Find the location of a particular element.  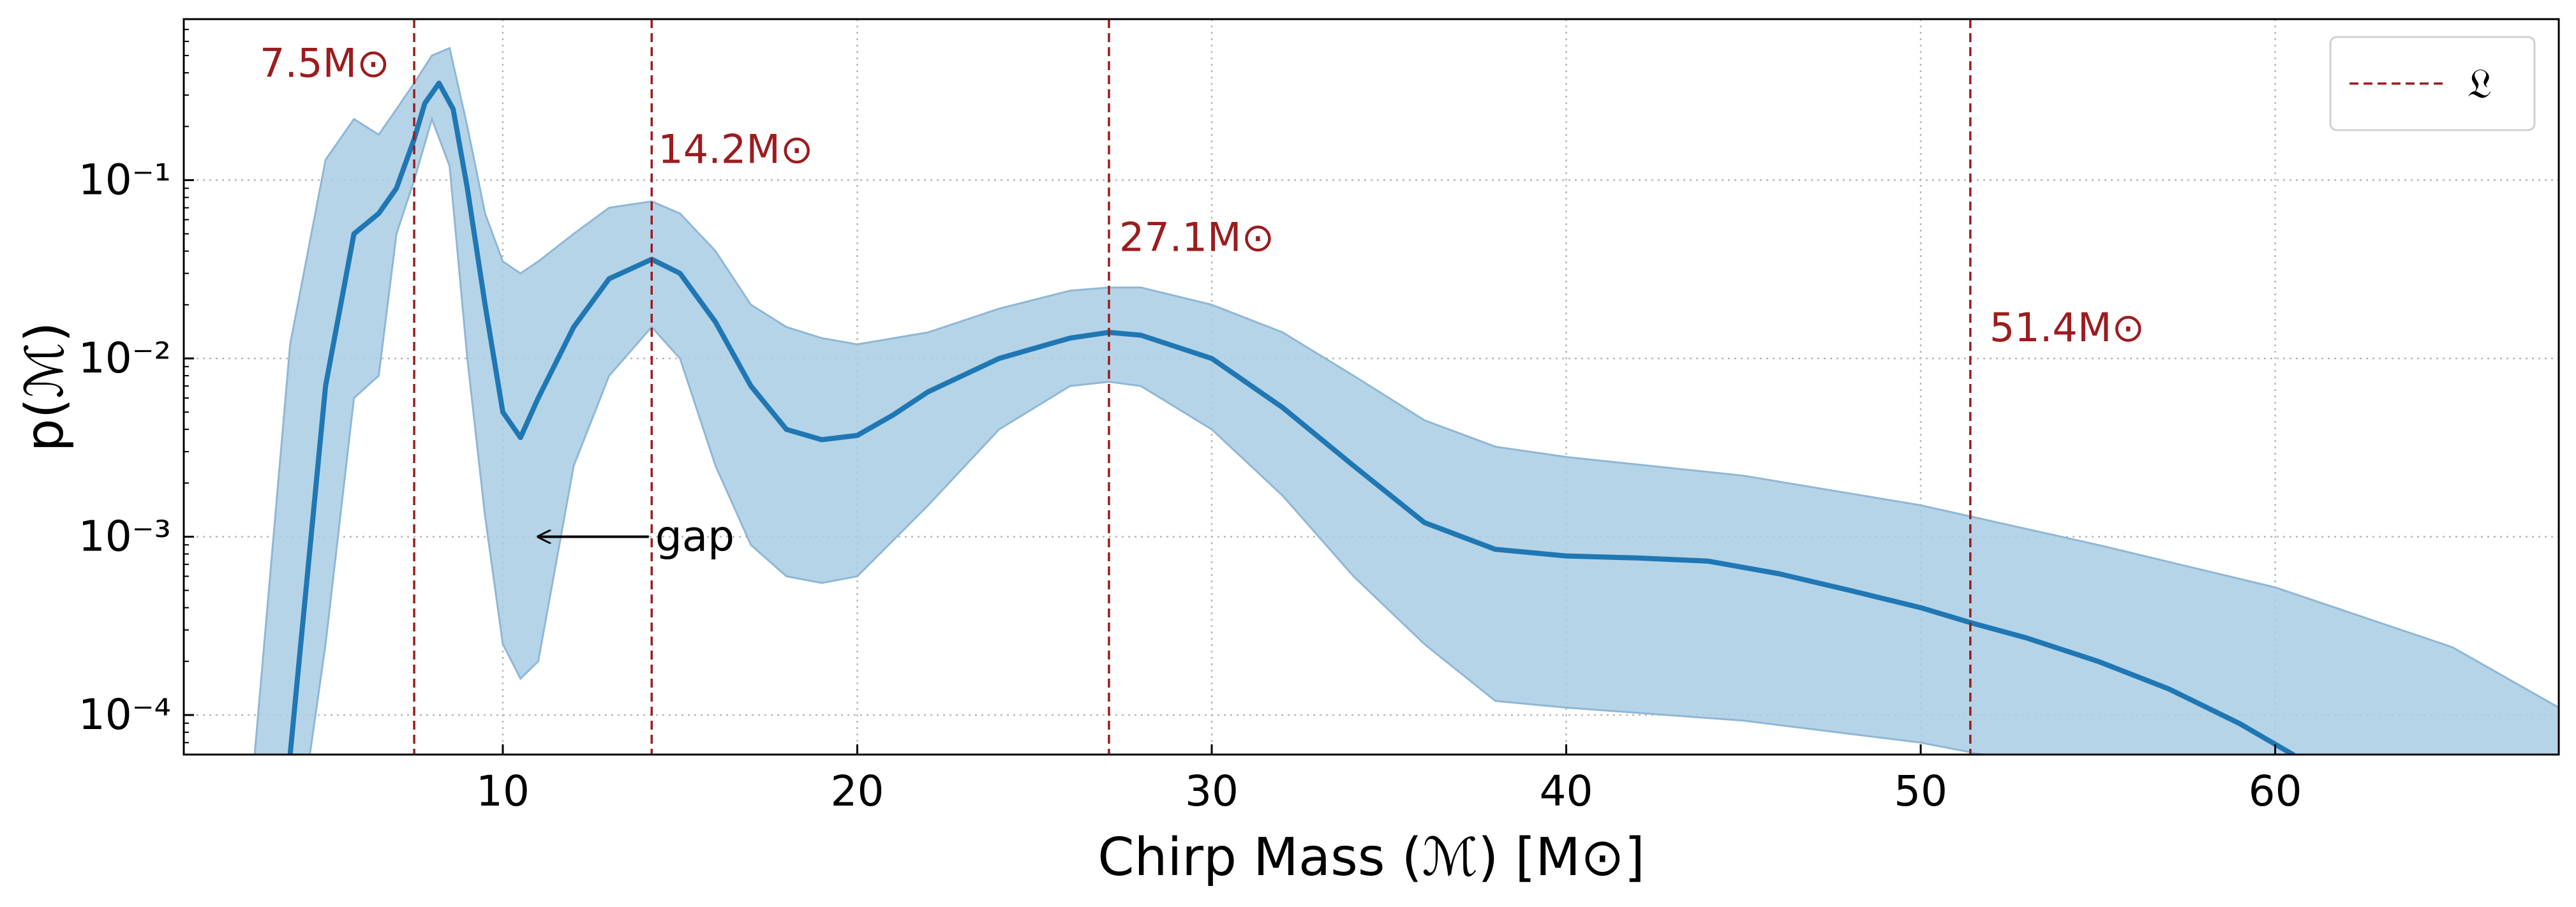

y-tick-label: 10⁻² is located at coordinates (124, 358).